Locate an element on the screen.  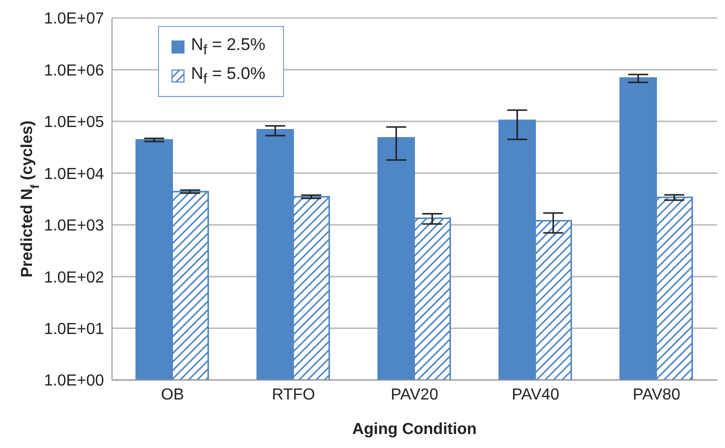
legend-label: N$_{f}$ = 5.0% is located at coordinates (228, 76).